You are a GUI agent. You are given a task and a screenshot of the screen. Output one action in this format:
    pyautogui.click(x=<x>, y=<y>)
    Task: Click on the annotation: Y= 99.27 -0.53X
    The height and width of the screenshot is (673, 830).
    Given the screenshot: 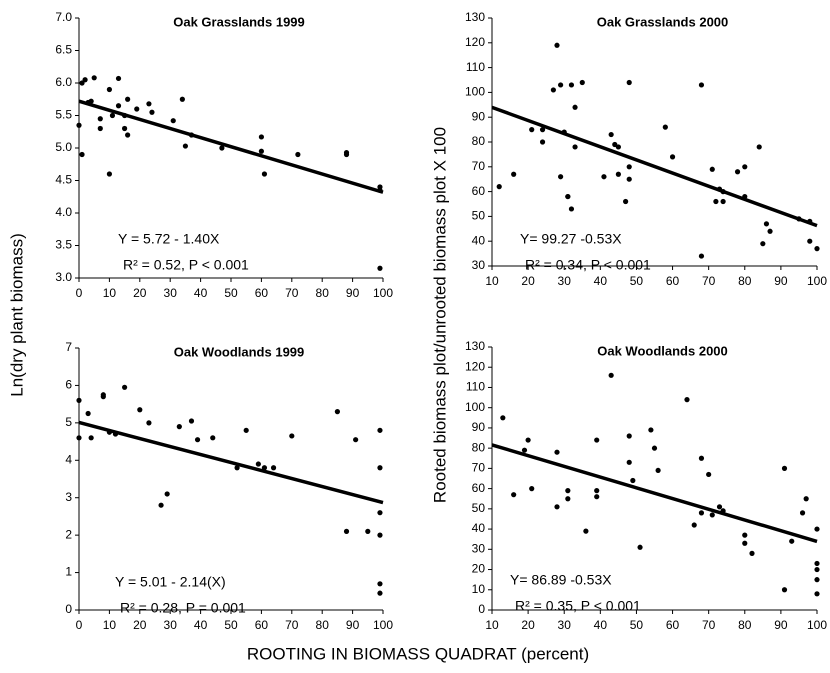 What is the action you would take?
    pyautogui.click(x=571, y=239)
    